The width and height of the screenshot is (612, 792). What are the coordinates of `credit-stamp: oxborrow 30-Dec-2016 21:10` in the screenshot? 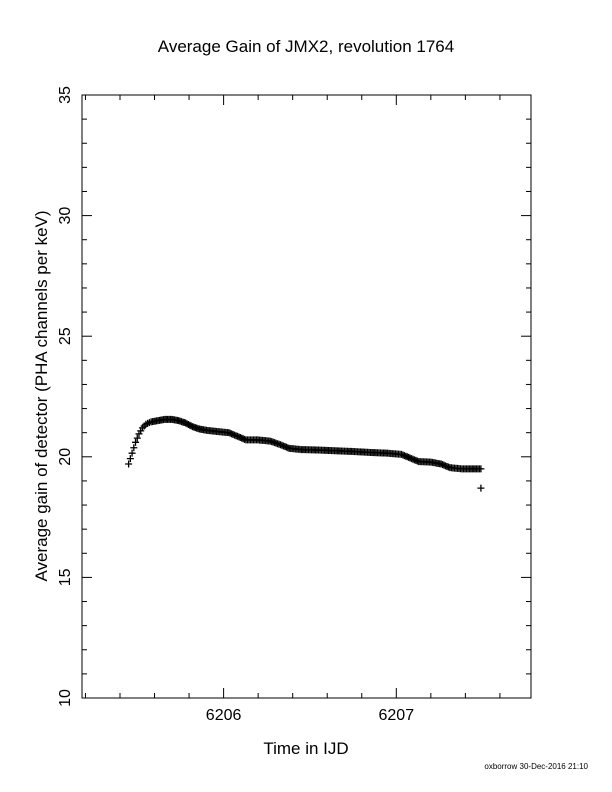 It's located at (536, 766).